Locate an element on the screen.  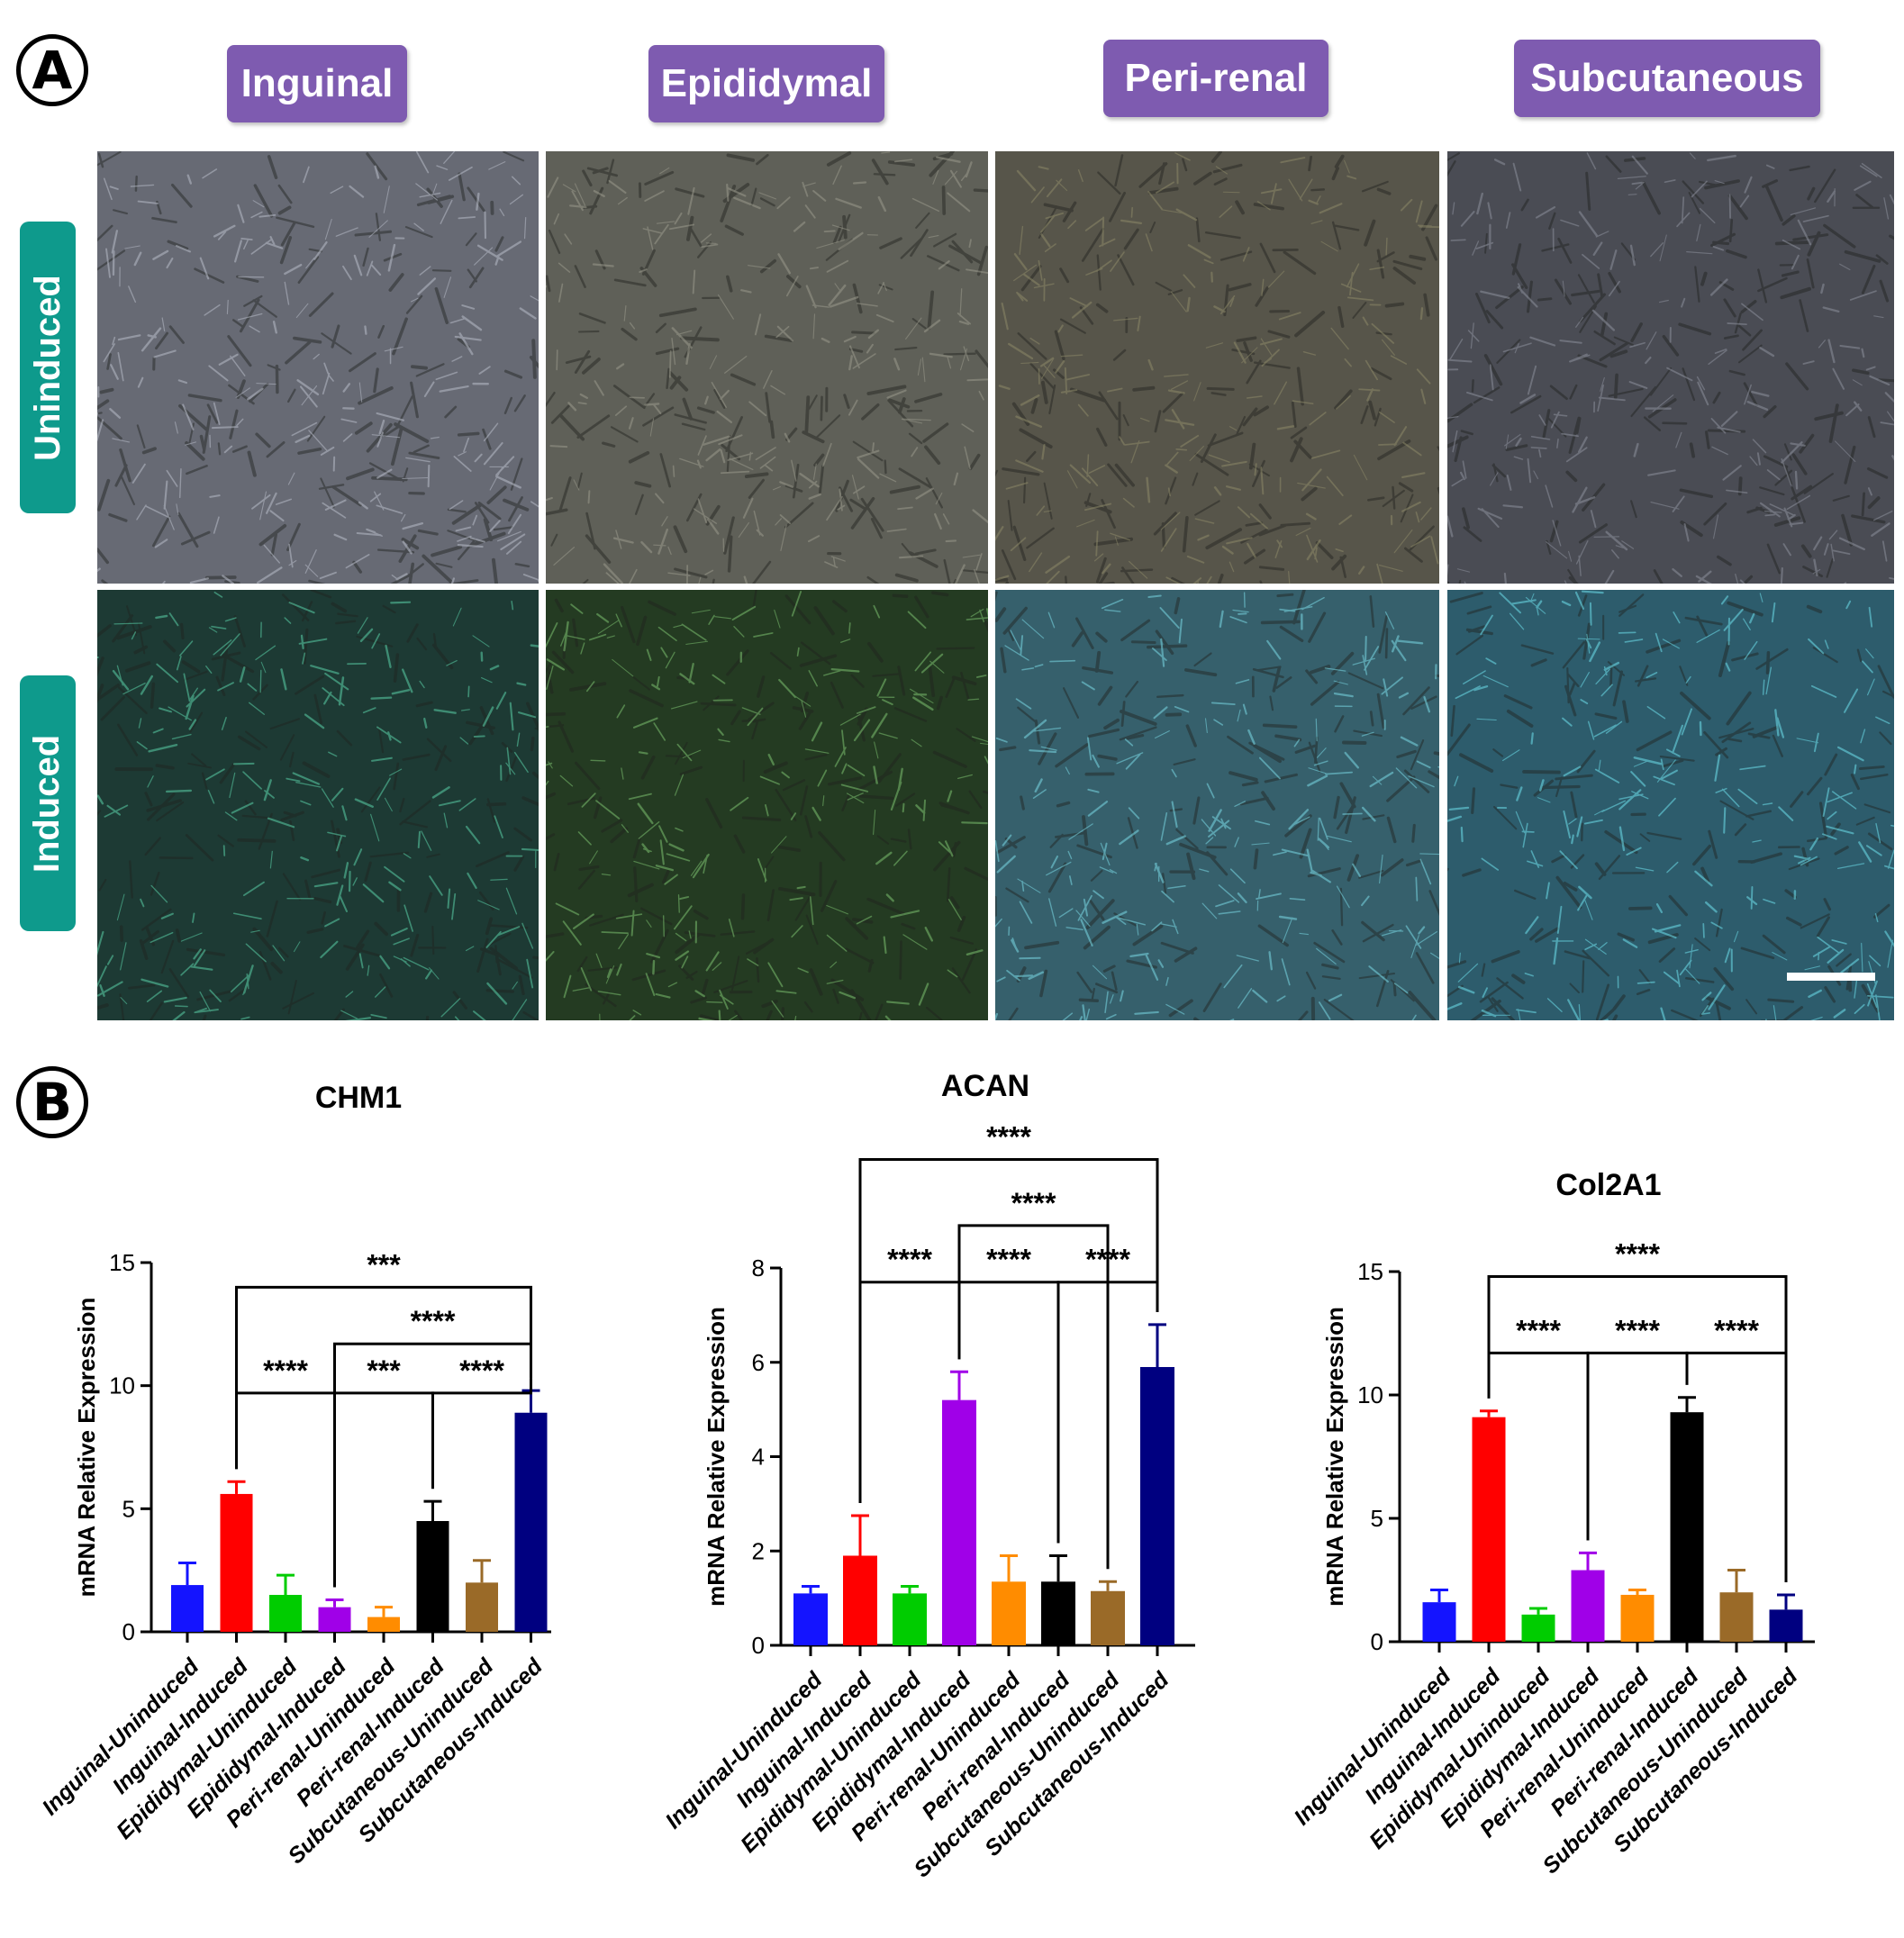
col2a1-y-axis-label: mRNA Relative Expression is located at coordinates (1334, 1457).